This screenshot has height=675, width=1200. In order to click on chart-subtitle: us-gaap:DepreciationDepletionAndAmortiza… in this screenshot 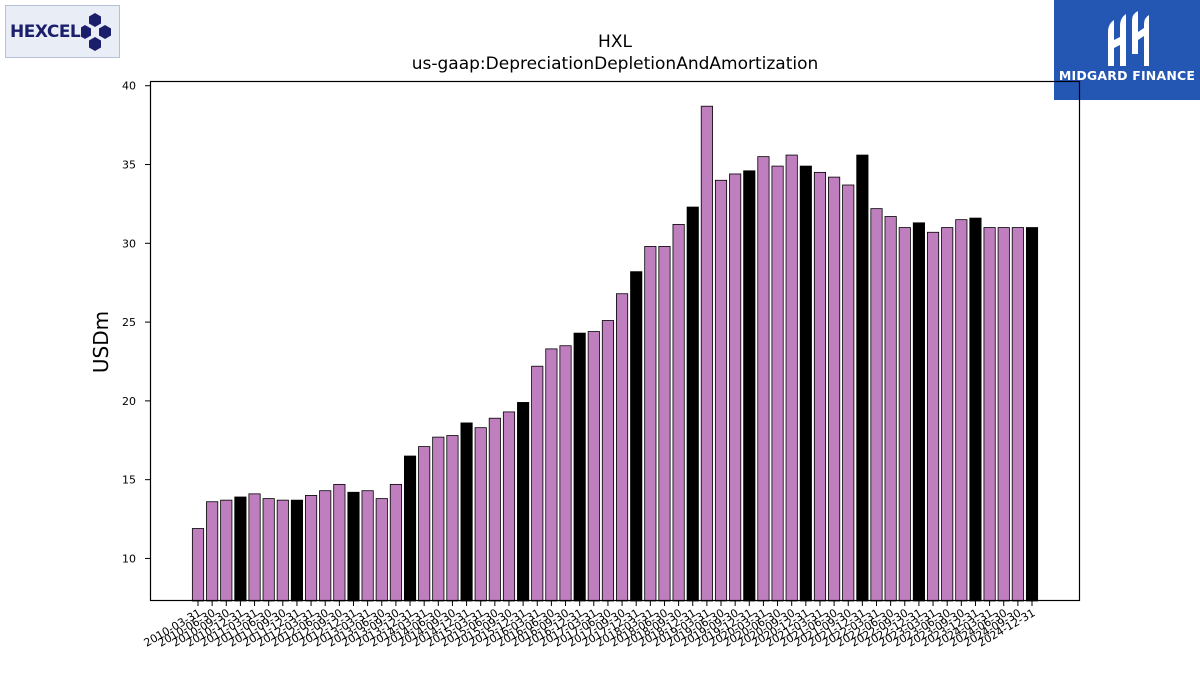, I will do `click(615, 64)`.